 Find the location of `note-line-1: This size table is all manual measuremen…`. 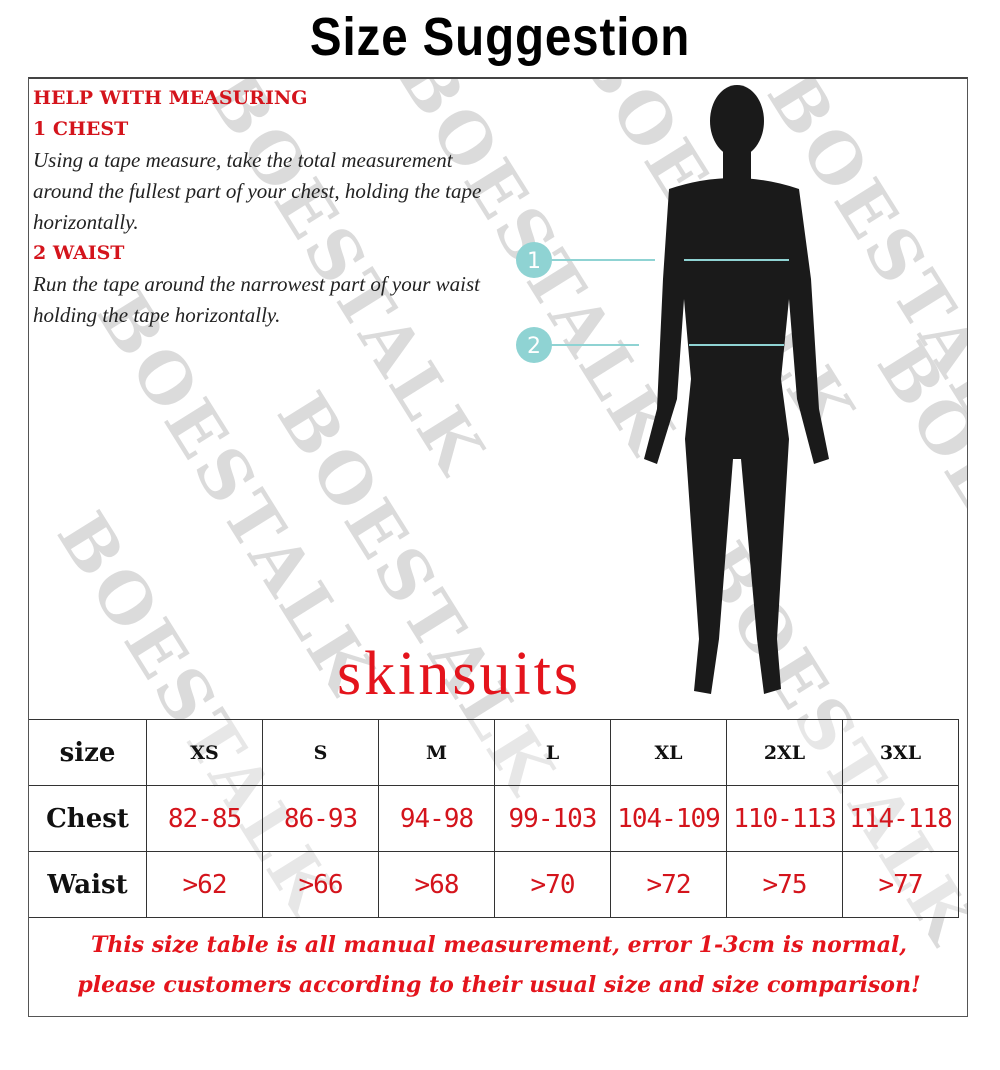

note-line-1: This size table is all manual measuremen… is located at coordinates (499, 945).